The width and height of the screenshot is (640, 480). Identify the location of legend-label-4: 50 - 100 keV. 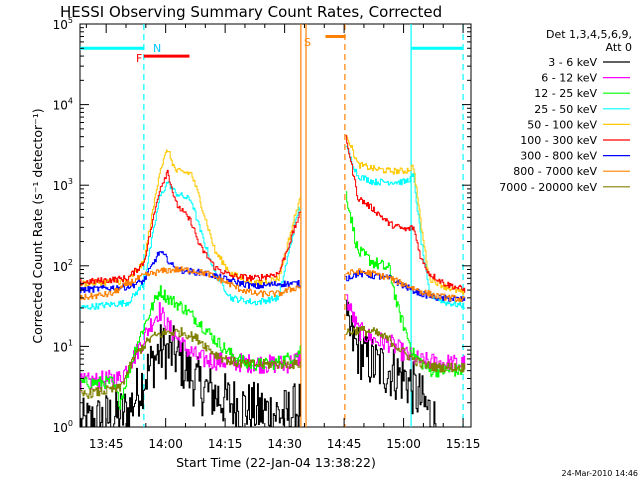
(562, 124).